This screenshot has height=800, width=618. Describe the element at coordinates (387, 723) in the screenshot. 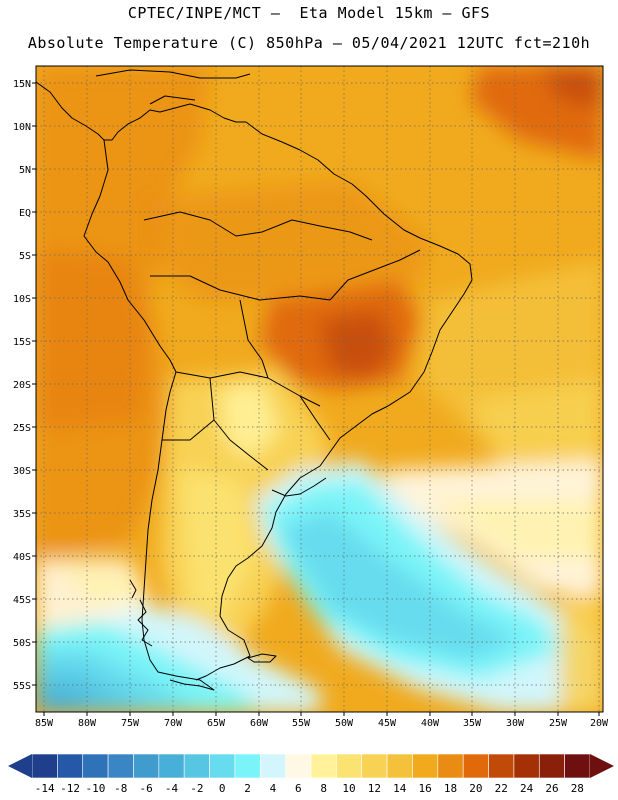

I see `lon-label: 45W` at that location.